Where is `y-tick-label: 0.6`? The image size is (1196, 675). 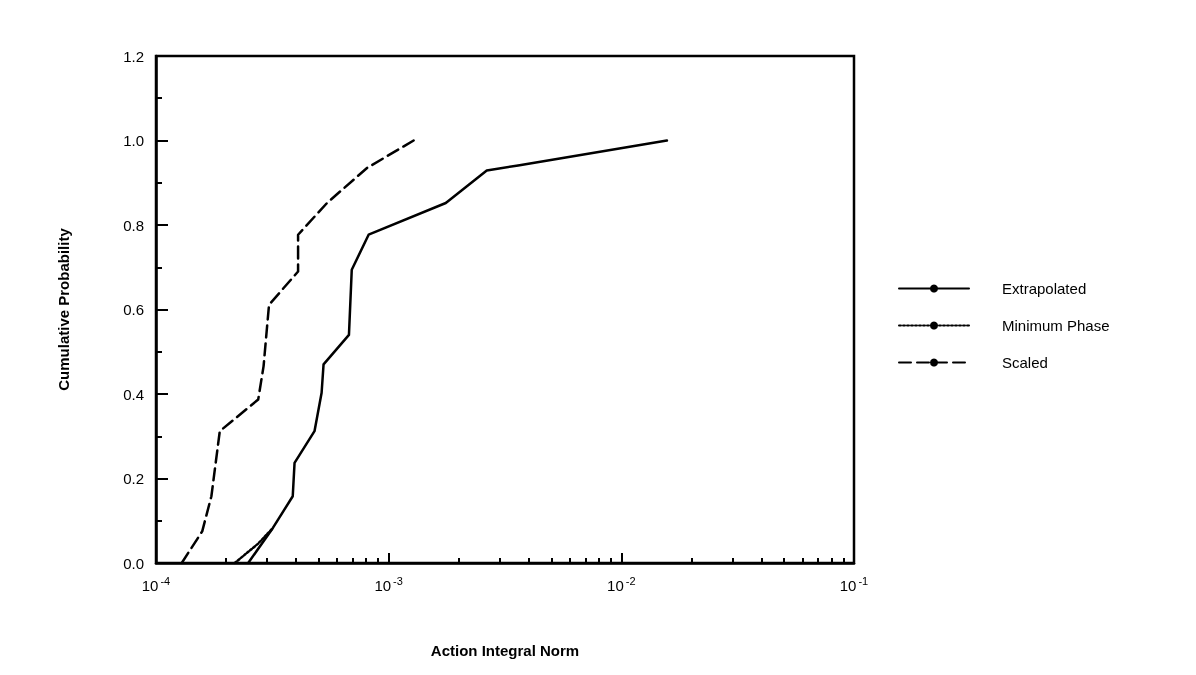
y-tick-label: 0.6 is located at coordinates (133, 309).